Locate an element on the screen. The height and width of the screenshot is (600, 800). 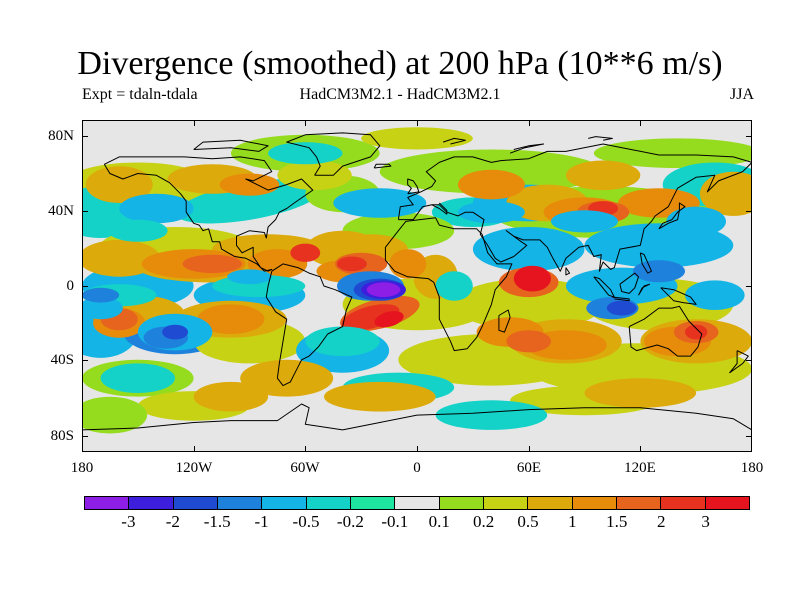
colorbar-label: -0.1 is located at coordinates (395, 521).